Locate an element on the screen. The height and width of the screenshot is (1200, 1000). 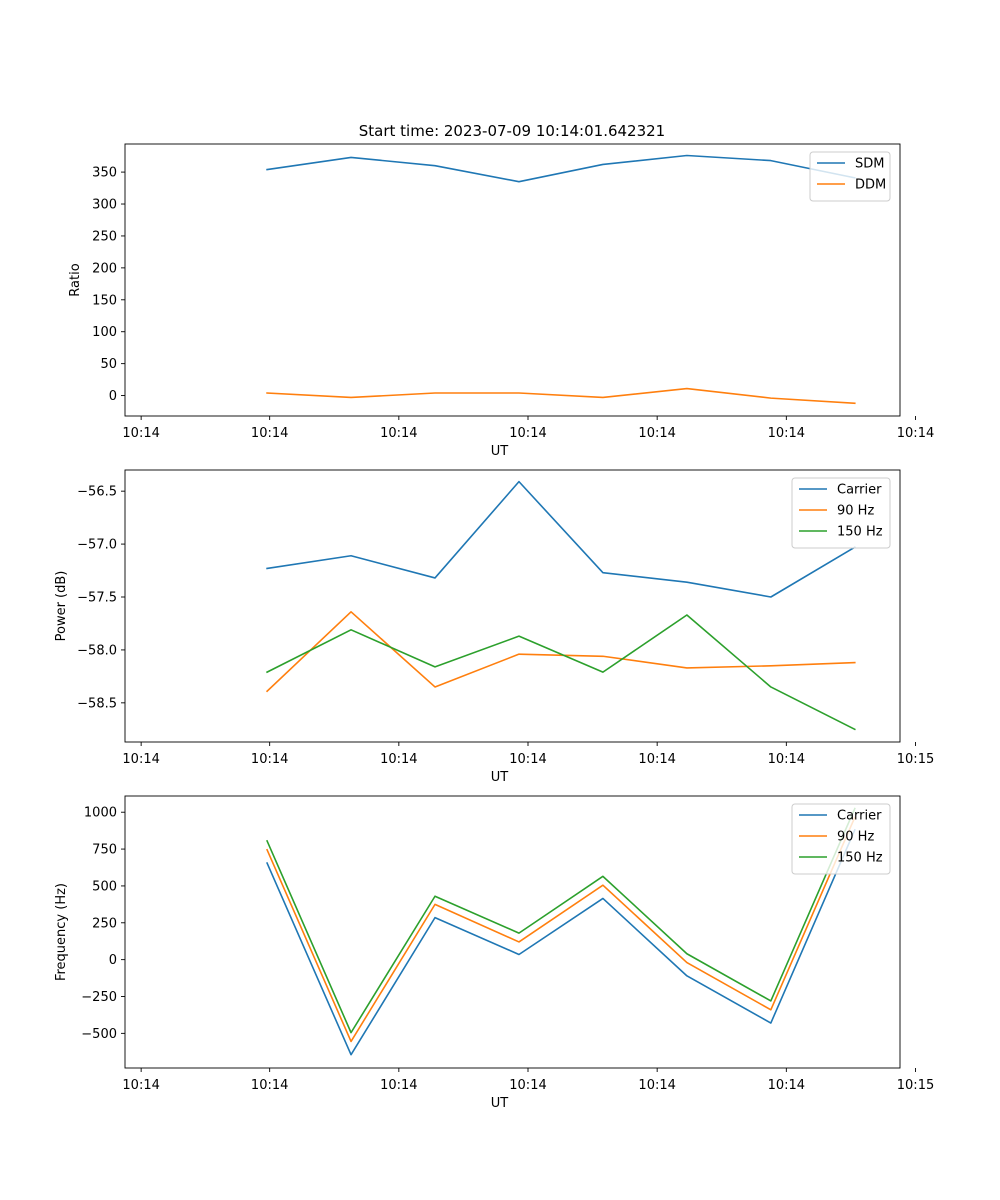
y-tick-label: 350 is located at coordinates (104, 173).